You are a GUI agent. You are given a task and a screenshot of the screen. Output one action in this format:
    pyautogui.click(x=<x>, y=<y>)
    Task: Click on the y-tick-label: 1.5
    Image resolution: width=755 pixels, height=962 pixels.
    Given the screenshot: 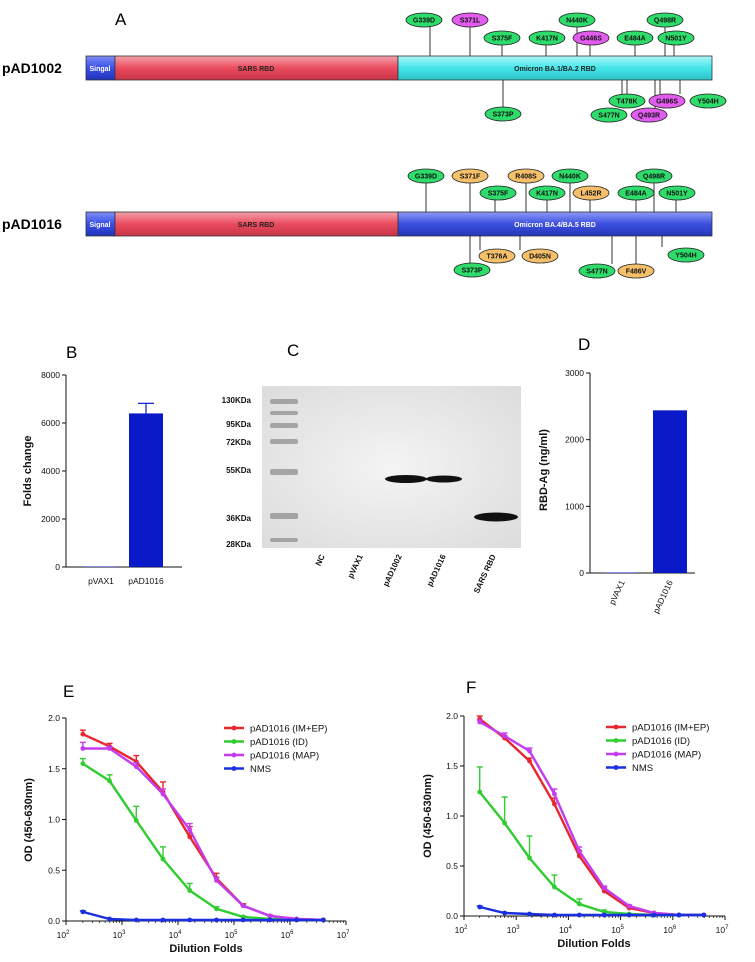 What is the action you would take?
    pyautogui.click(x=452, y=766)
    